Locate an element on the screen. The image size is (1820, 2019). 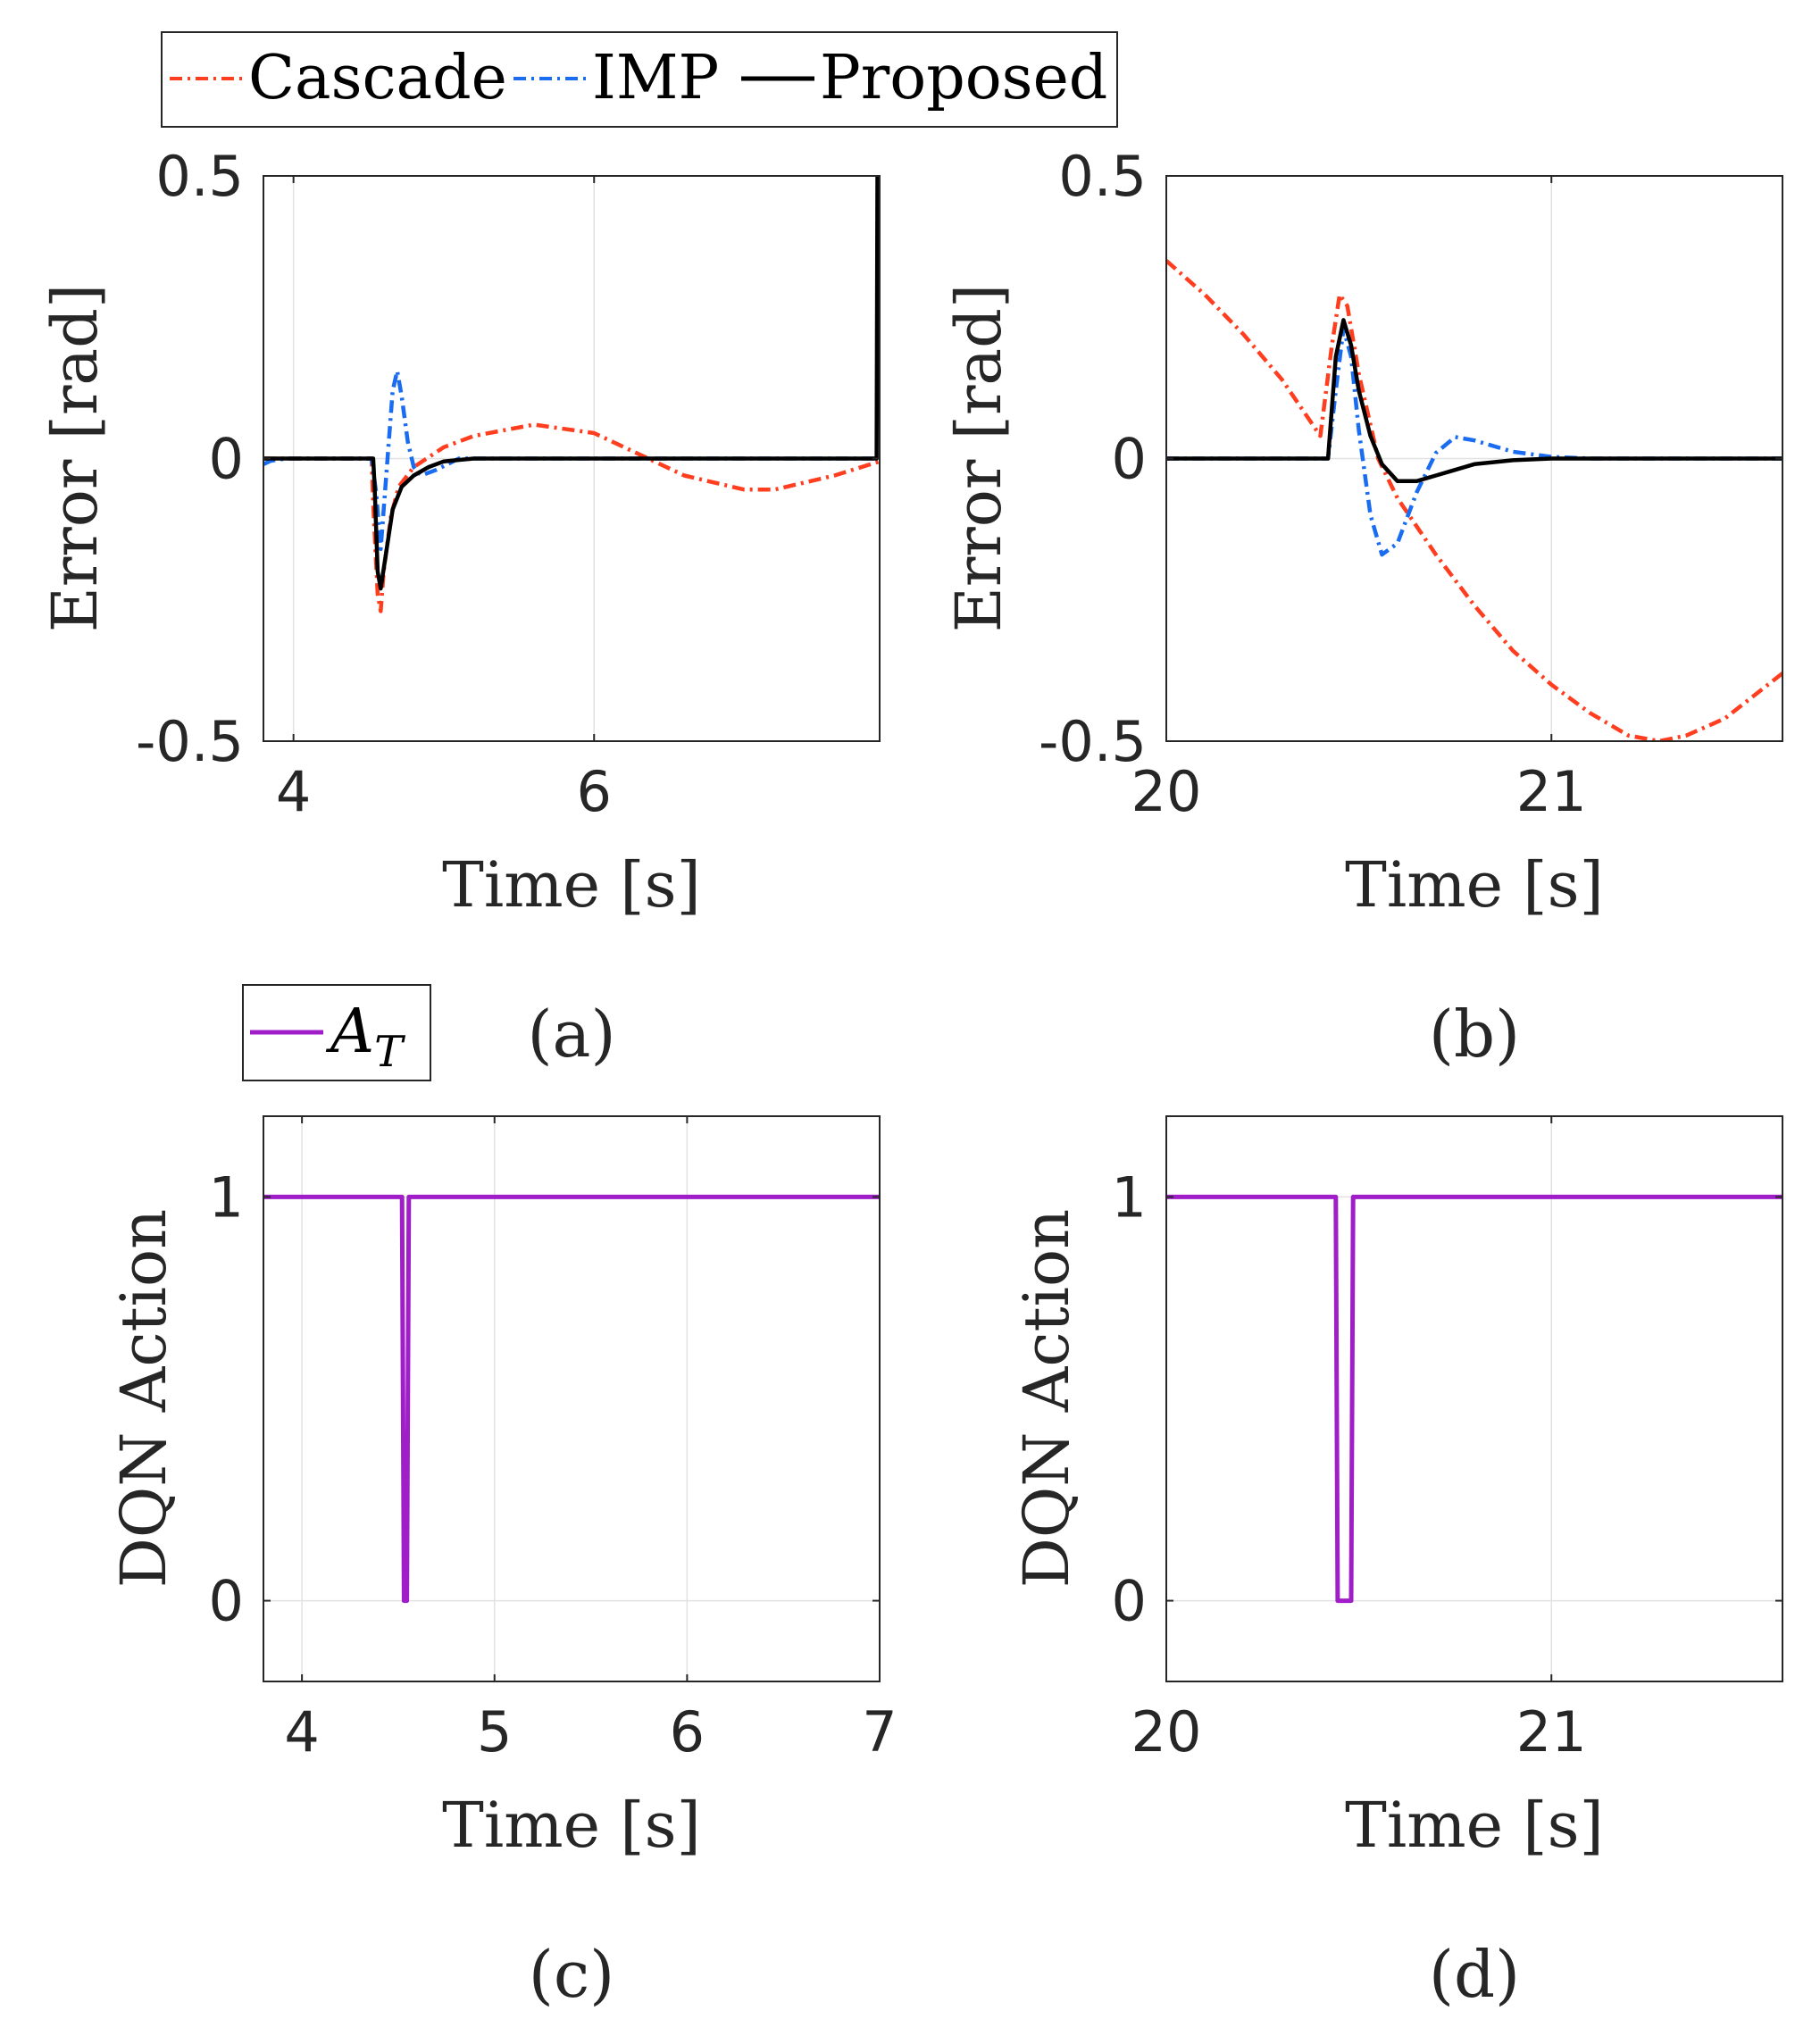
panel-a-series-imp is located at coordinates (571, 460).